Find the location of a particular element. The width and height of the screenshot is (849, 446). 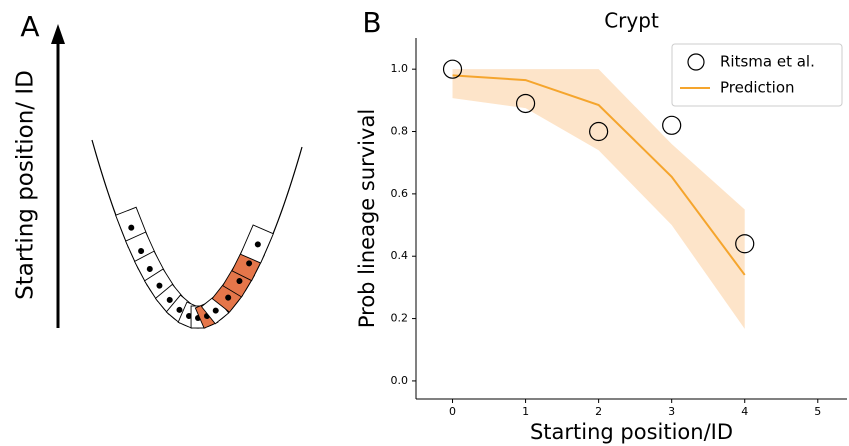

y-tick-label: 0.6 is located at coordinates (400, 193).